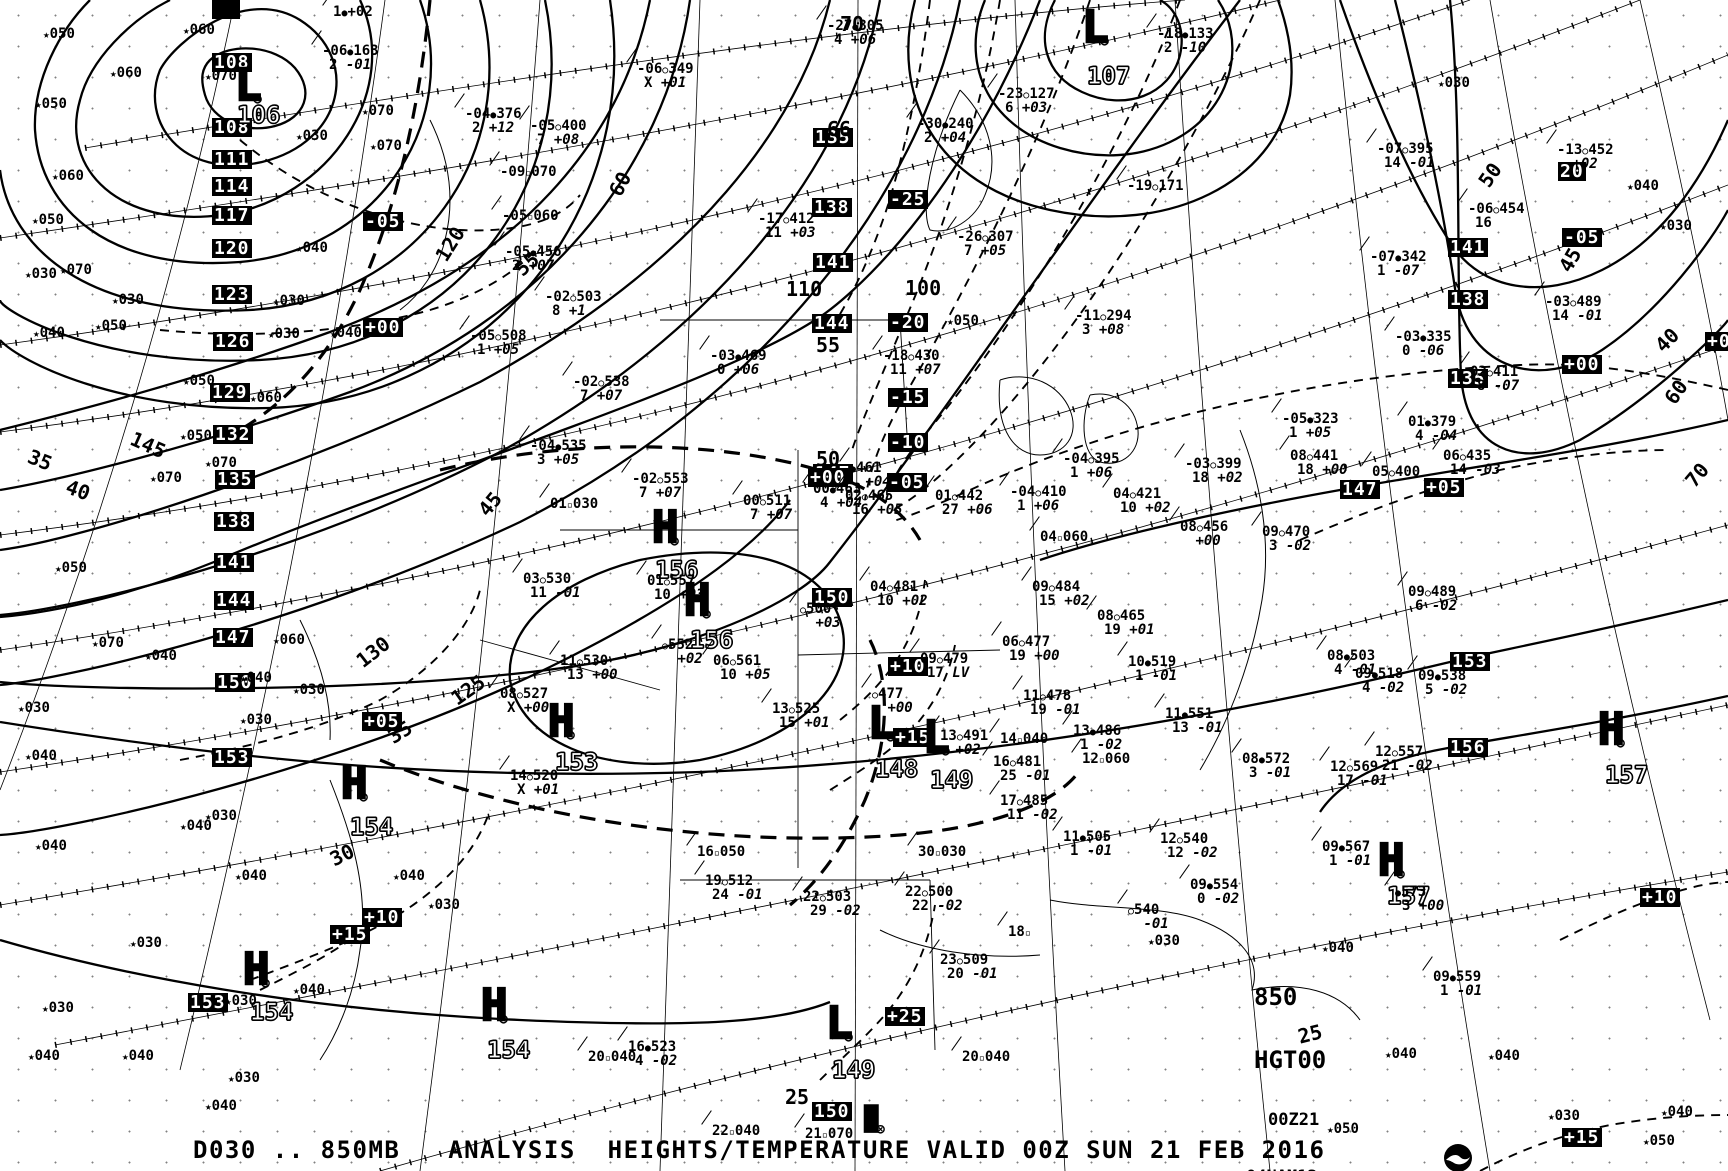 This screenshot has height=1171, width=1728. I want to click on temperature-label-box: -10, so click(908, 442).